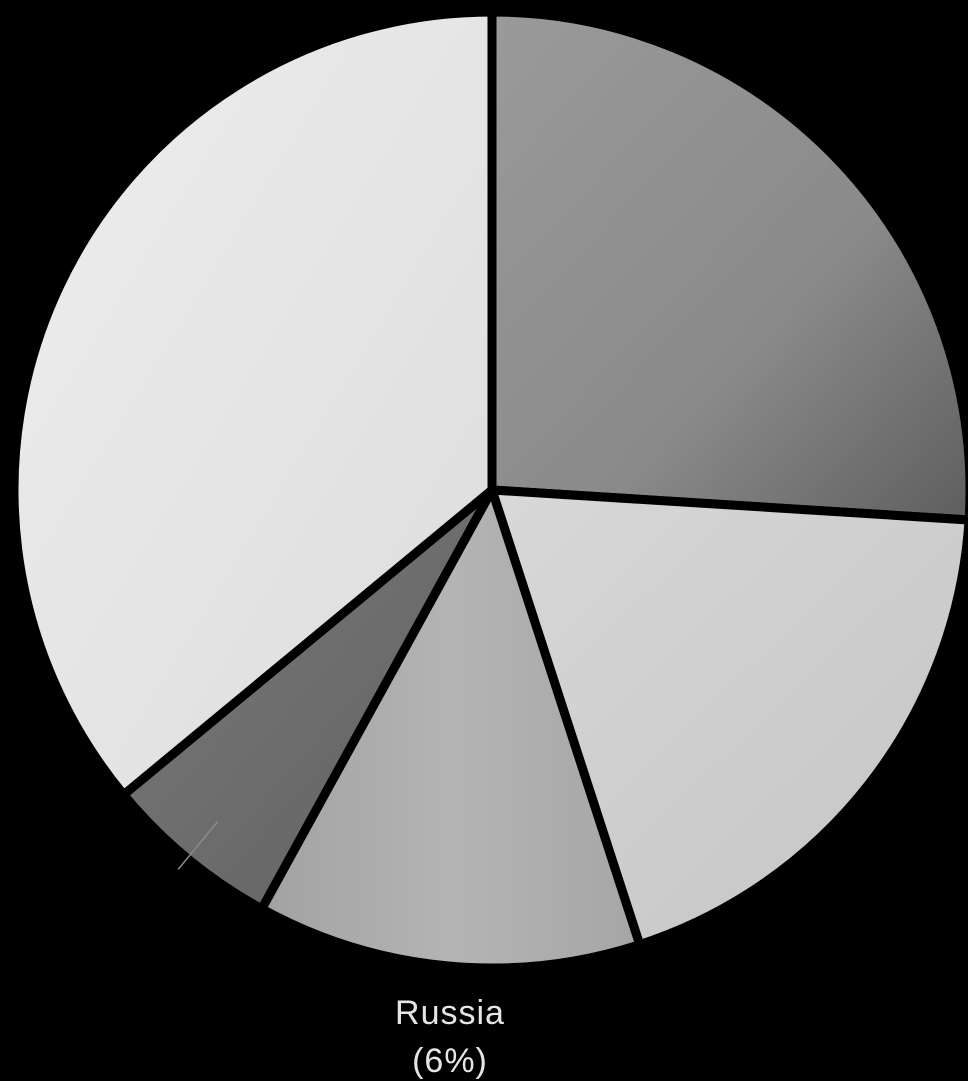  What do you see at coordinates (450, 1061) in the screenshot?
I see `slice-percent-3: (6%)` at bounding box center [450, 1061].